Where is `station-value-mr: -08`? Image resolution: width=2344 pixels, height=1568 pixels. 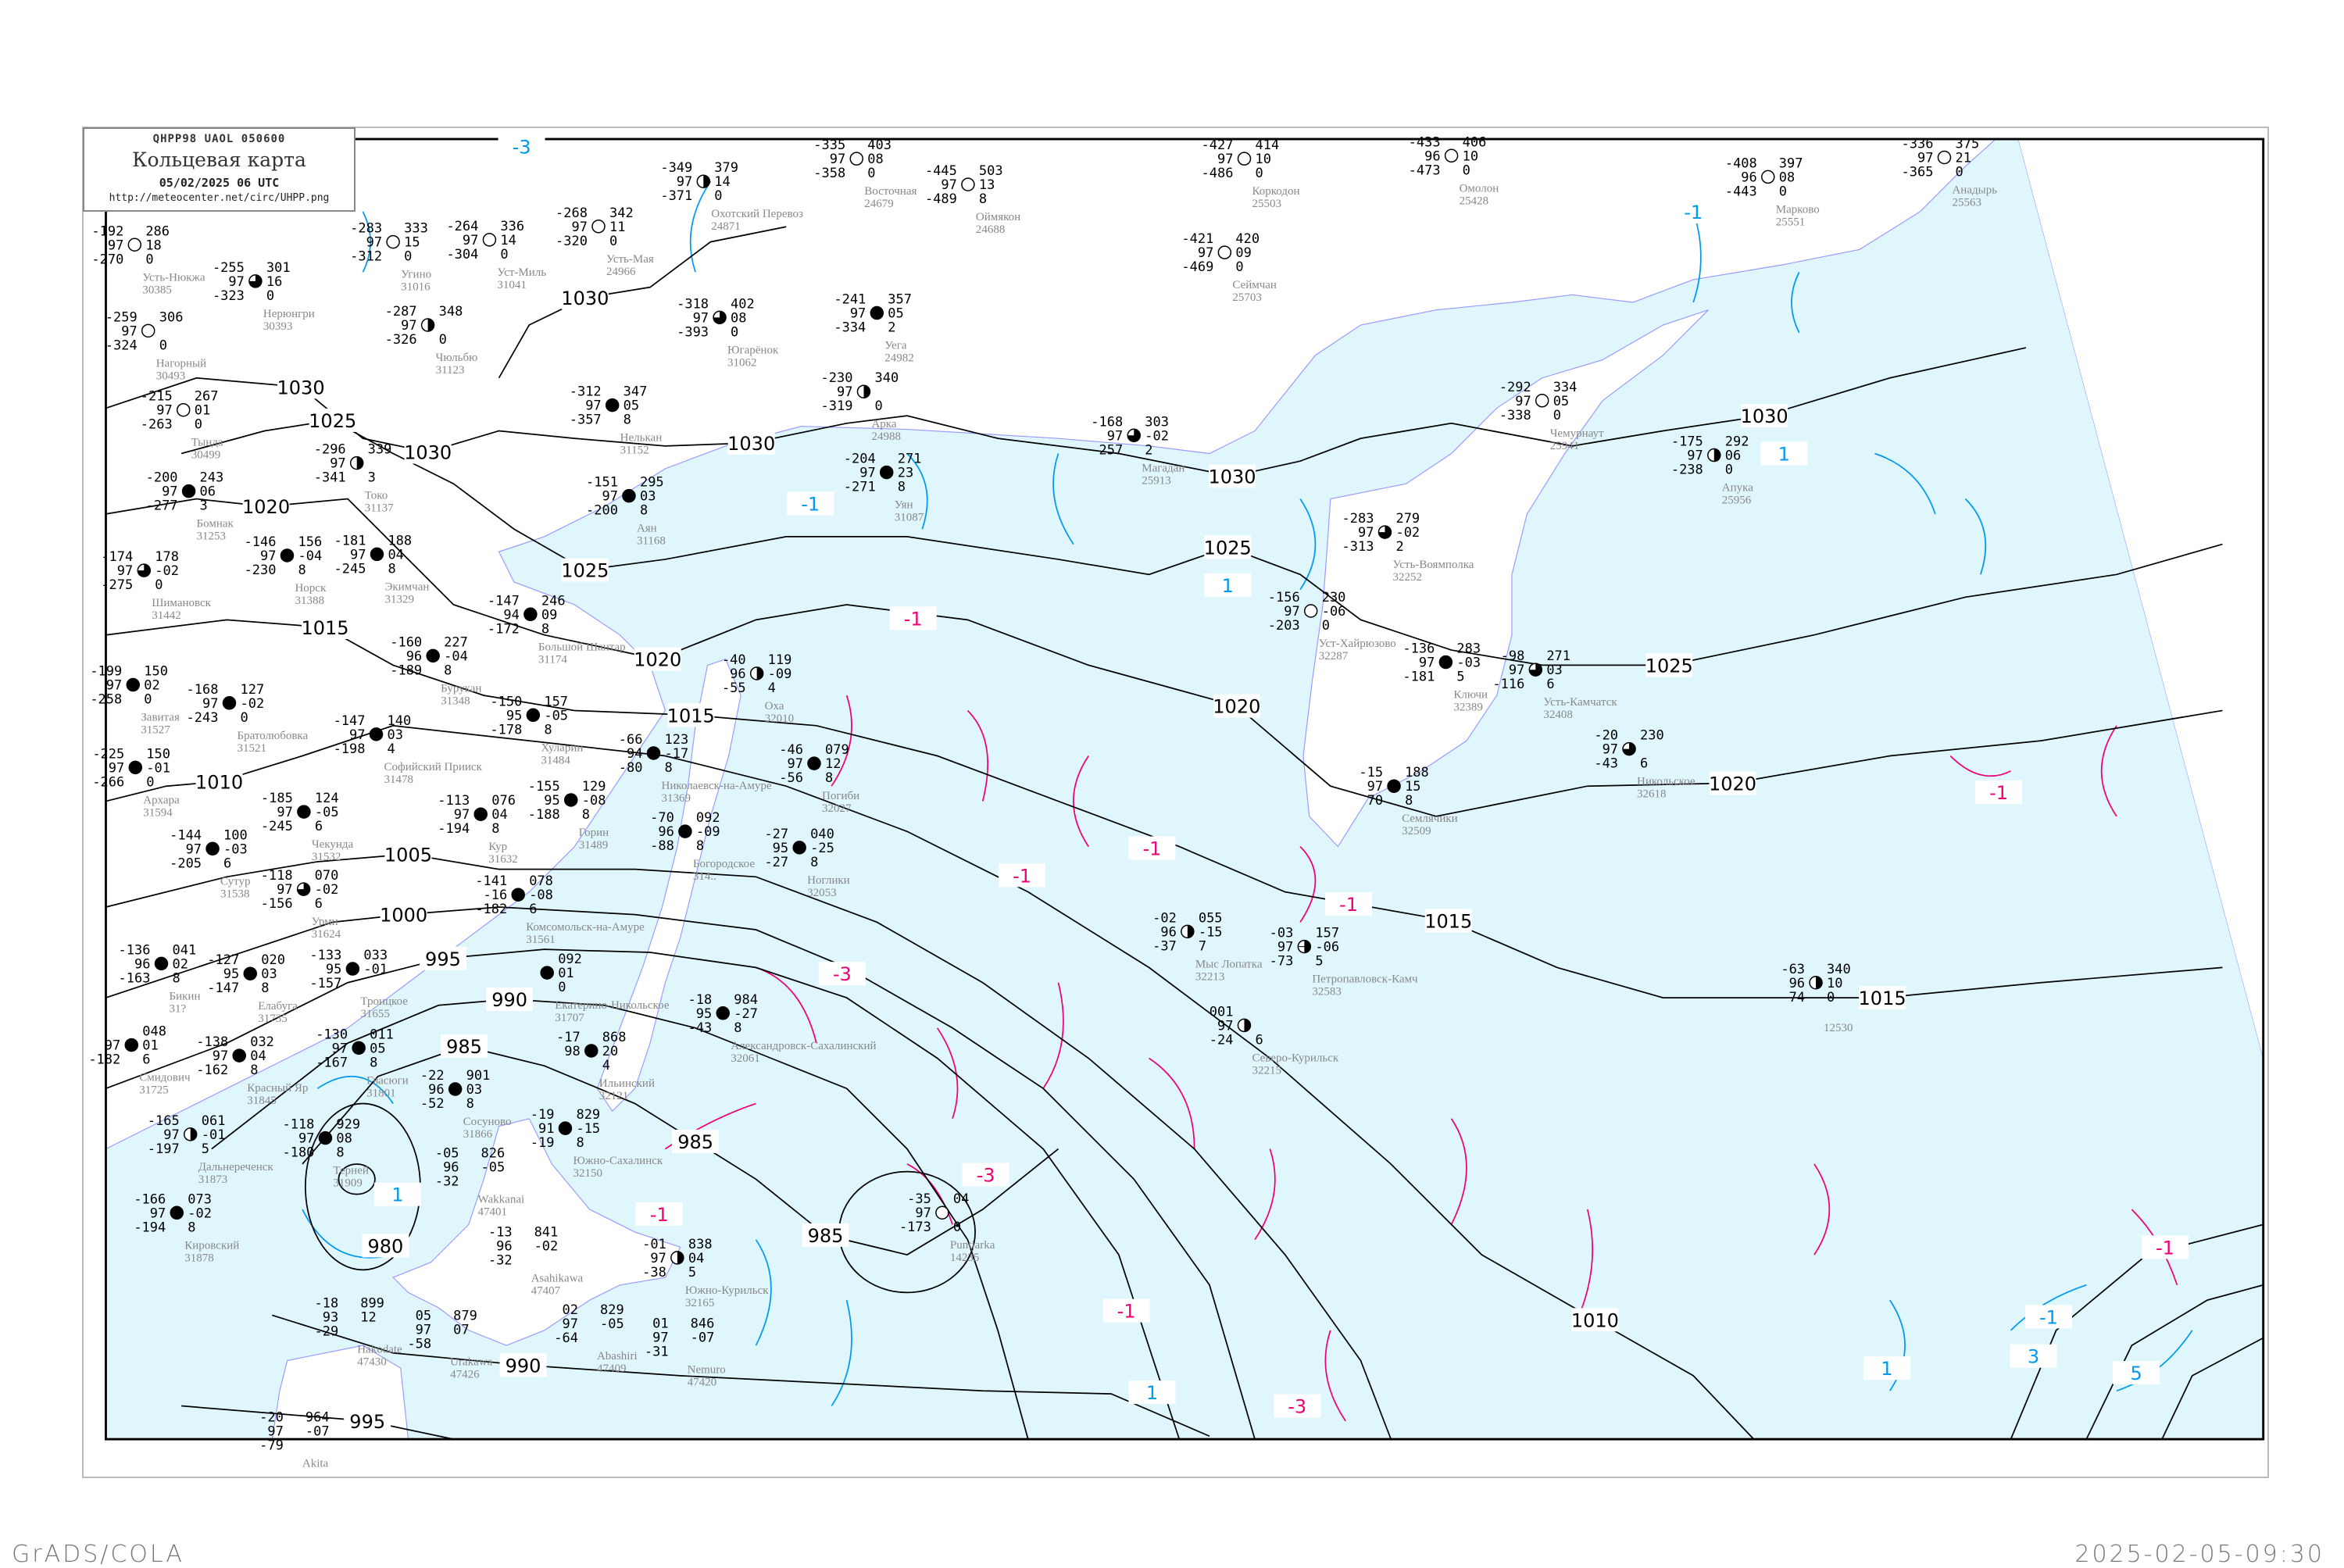
station-value-mr: -08 is located at coordinates (594, 801).